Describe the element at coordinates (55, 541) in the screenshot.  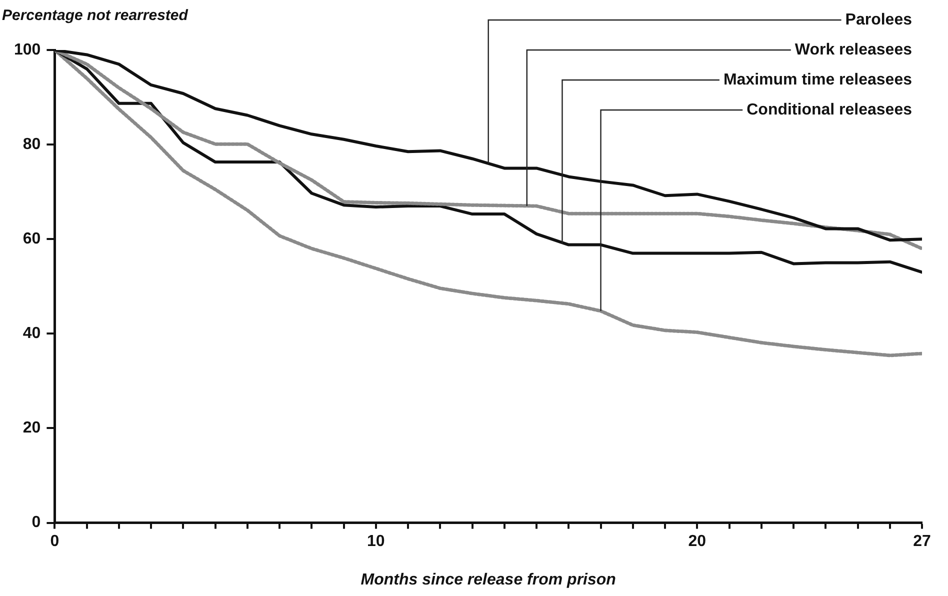
I see `x-tick-label: 0` at that location.